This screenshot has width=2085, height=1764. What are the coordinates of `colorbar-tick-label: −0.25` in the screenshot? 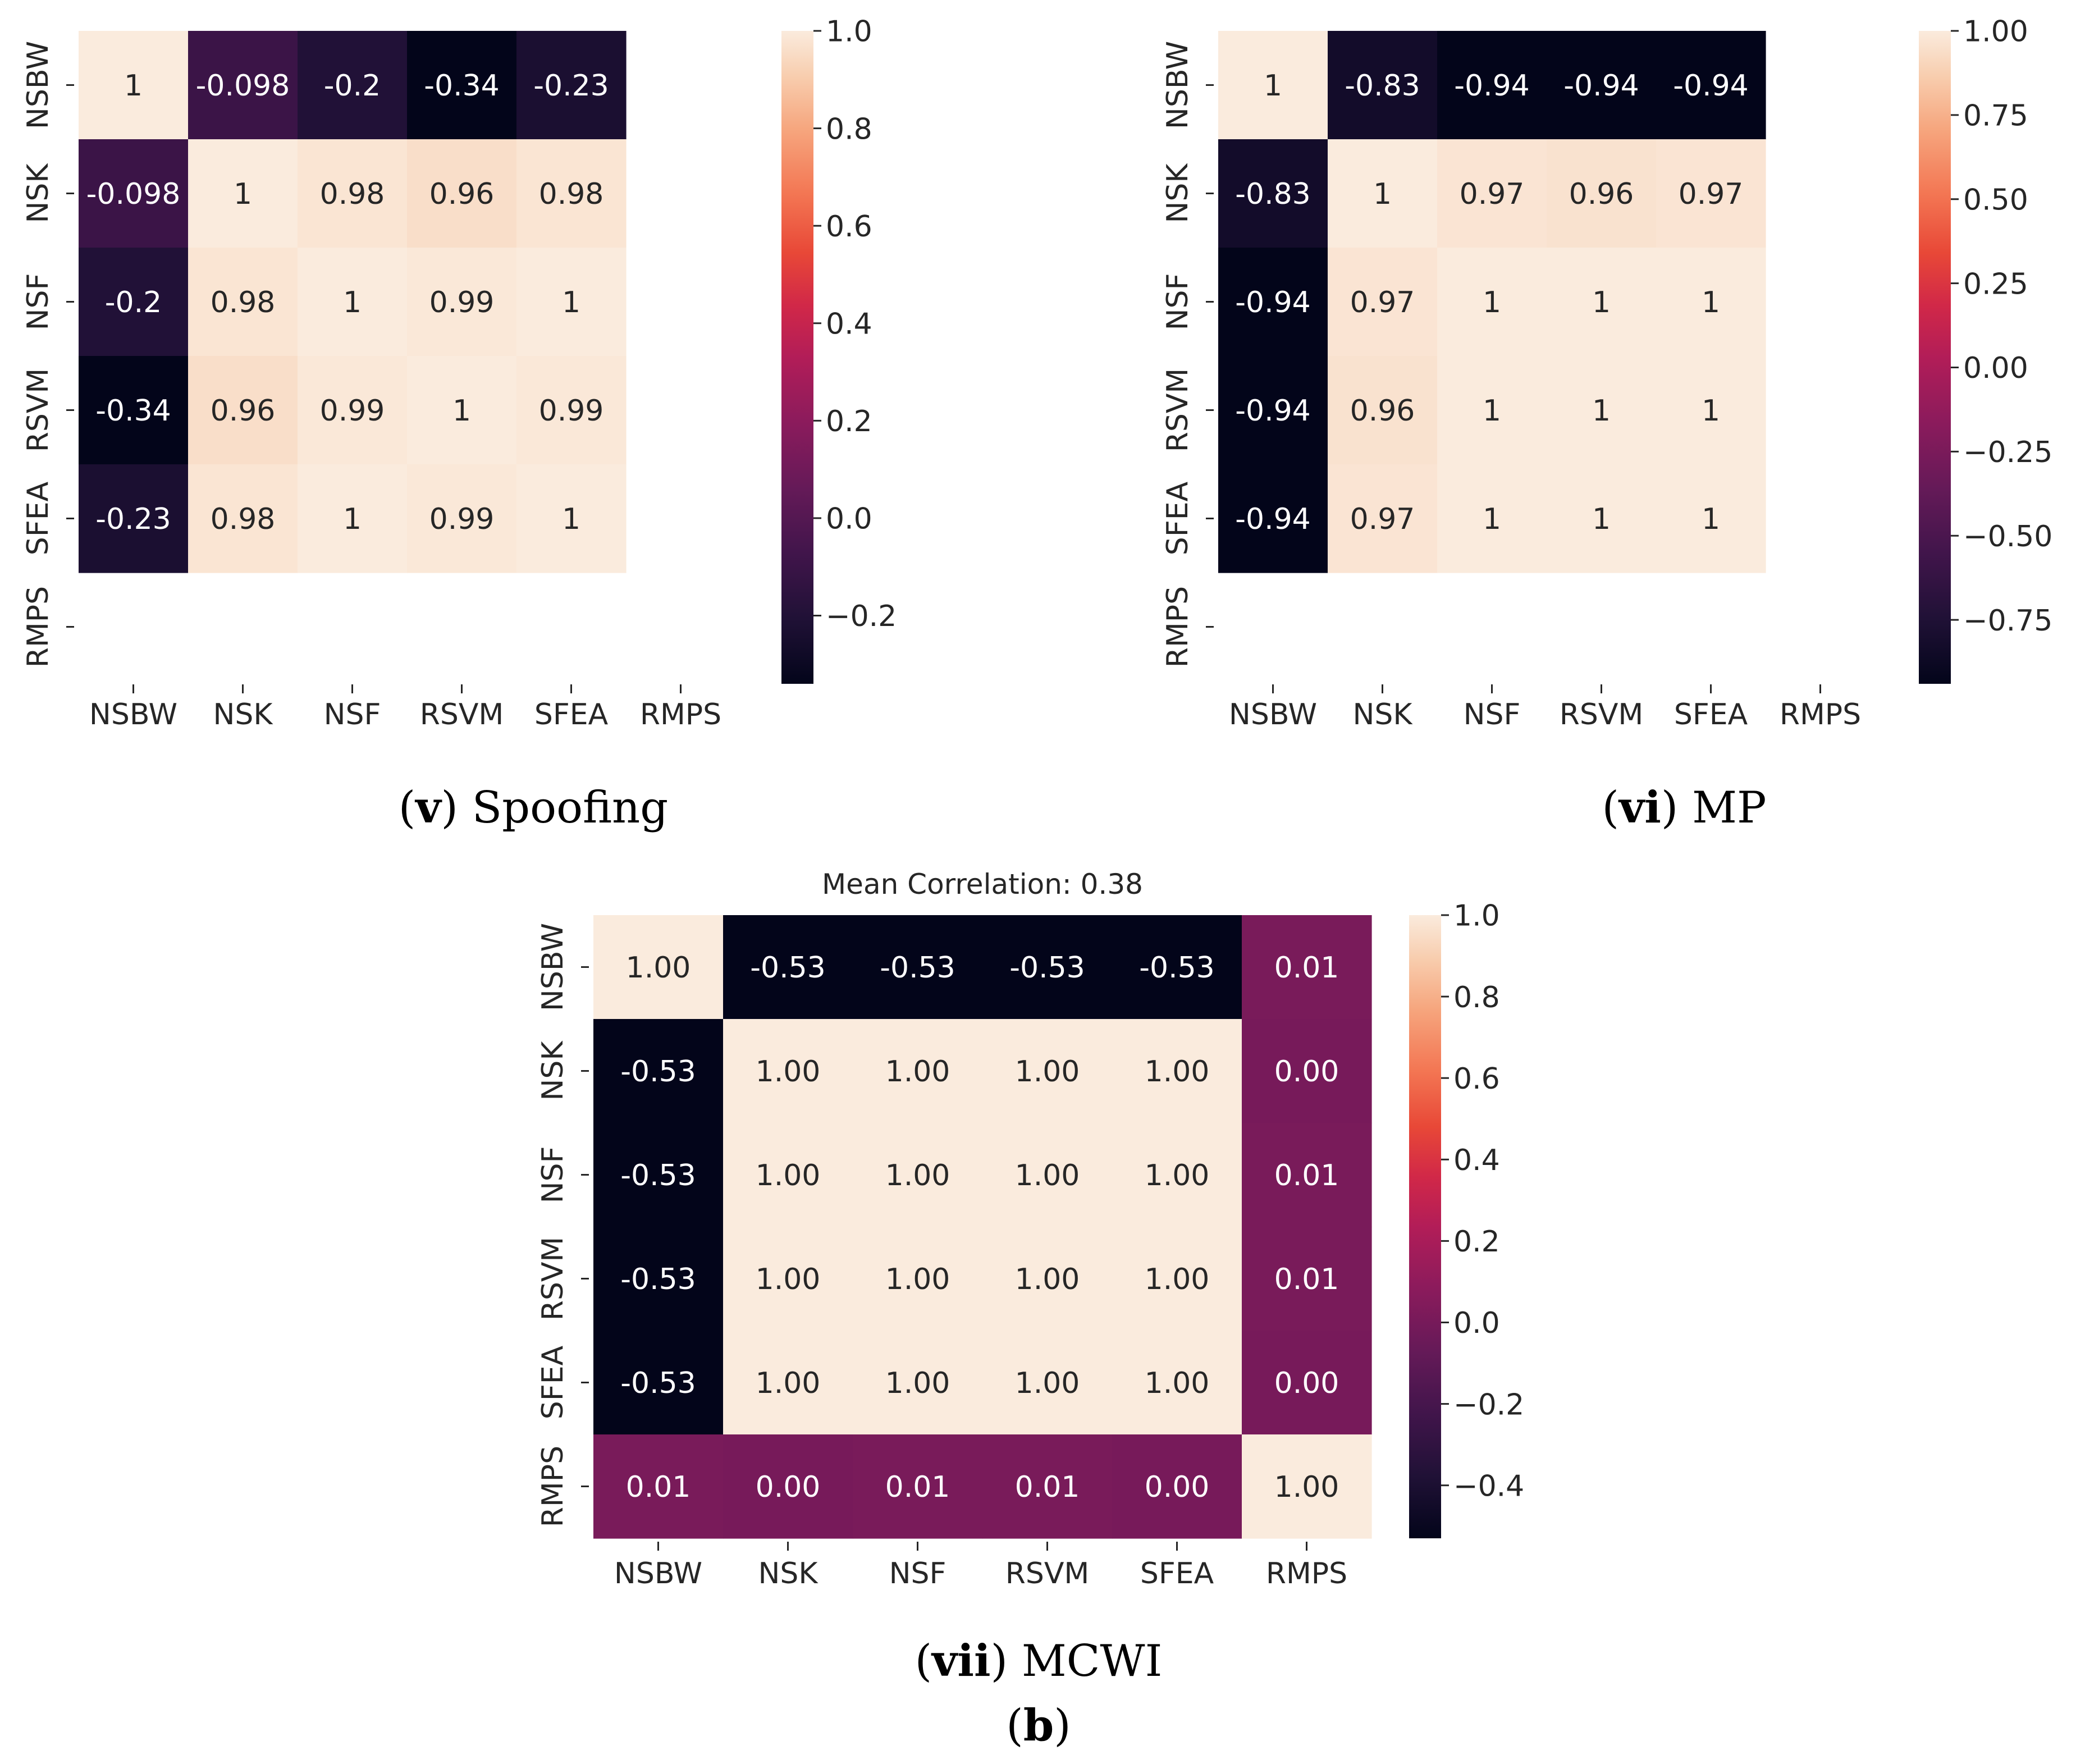 It's located at (2007, 452).